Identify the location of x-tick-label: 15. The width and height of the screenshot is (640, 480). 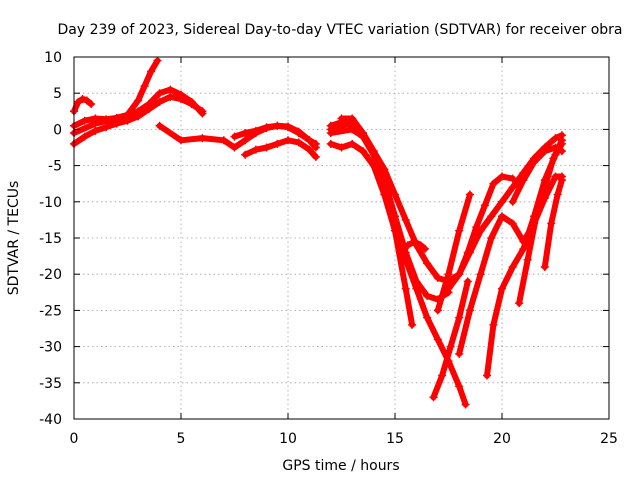
(395, 439).